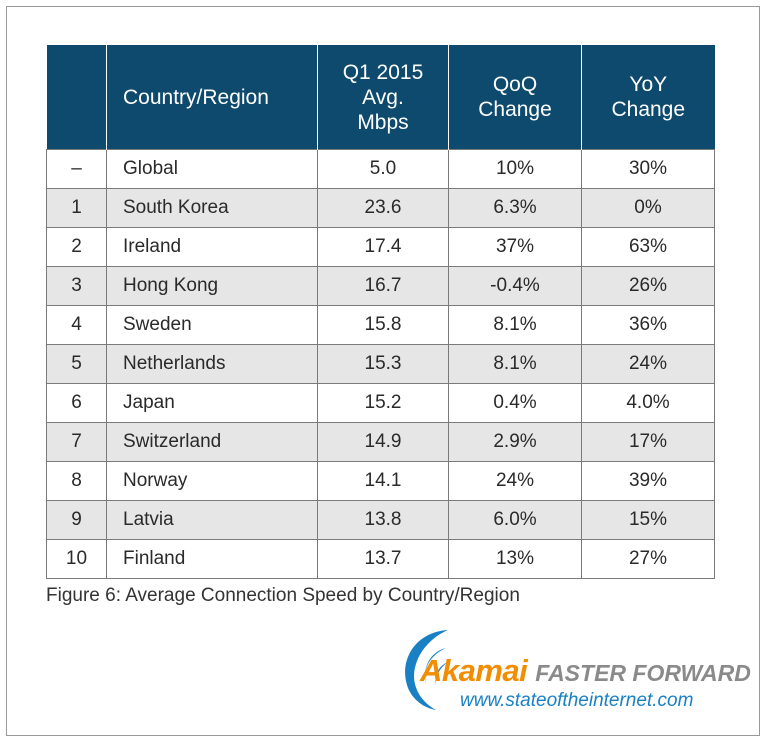 This screenshot has height=744, width=768. Describe the element at coordinates (648, 559) in the screenshot. I see `yoy-change-cell: 27%` at that location.